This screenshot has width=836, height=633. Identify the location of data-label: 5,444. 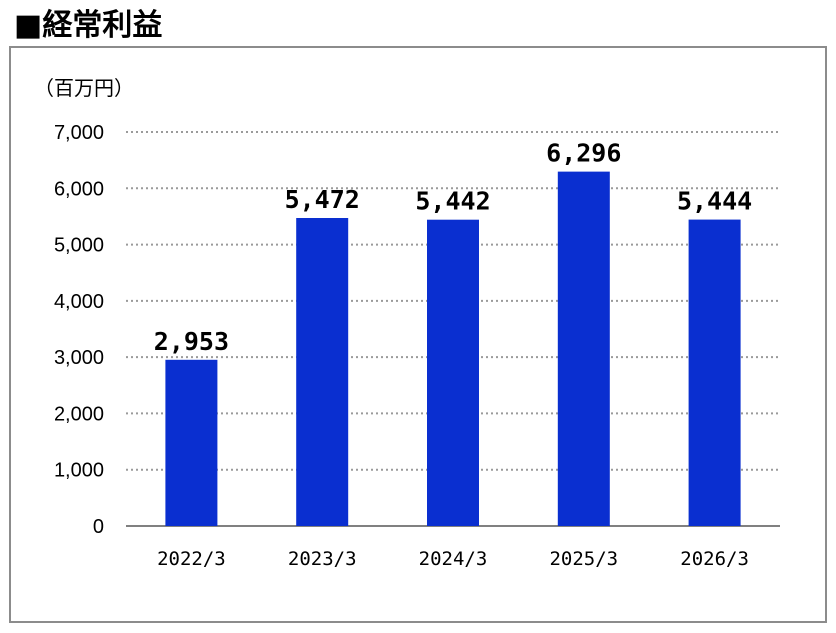
(714, 201).